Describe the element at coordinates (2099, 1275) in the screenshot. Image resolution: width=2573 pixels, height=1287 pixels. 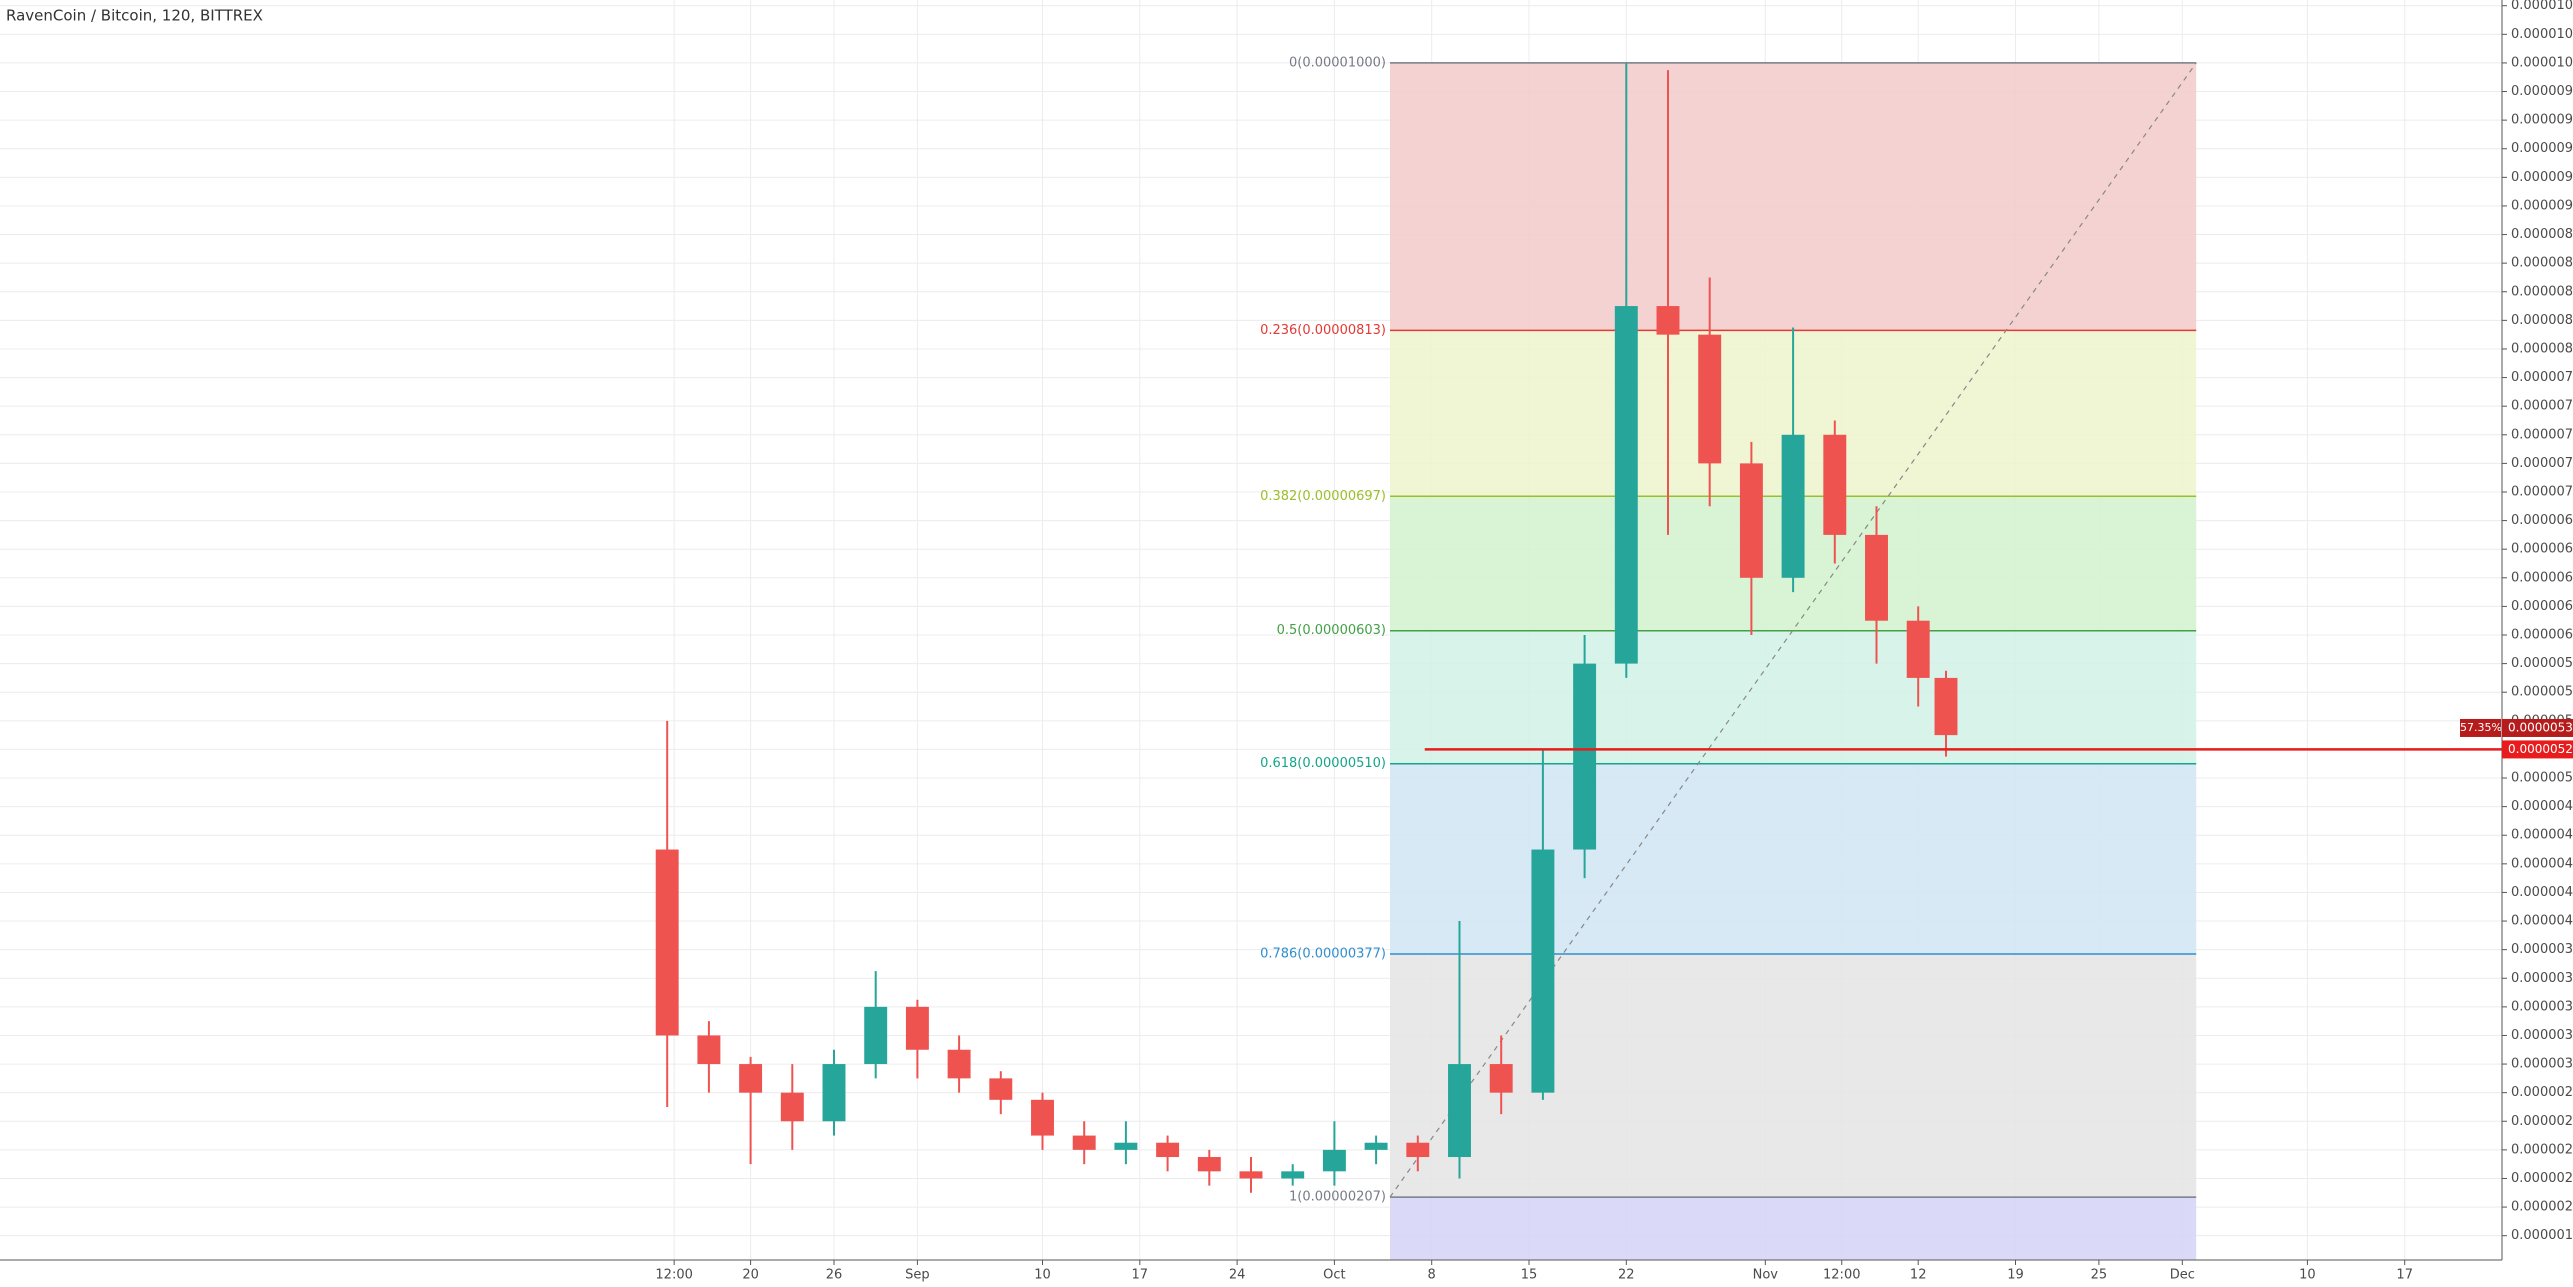
I see `x-tick-label: 25` at that location.